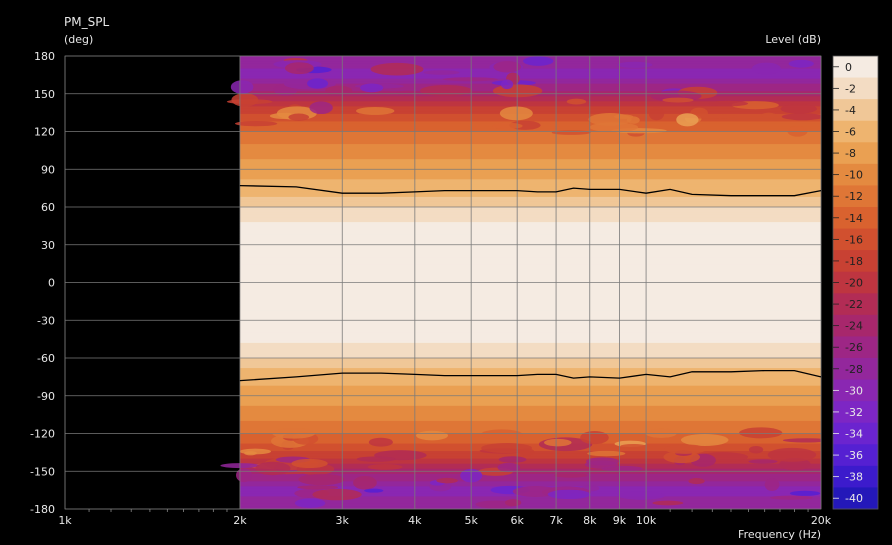  What do you see at coordinates (850, 88) in the screenshot?
I see `colorbar-tick-label: -2` at bounding box center [850, 88].